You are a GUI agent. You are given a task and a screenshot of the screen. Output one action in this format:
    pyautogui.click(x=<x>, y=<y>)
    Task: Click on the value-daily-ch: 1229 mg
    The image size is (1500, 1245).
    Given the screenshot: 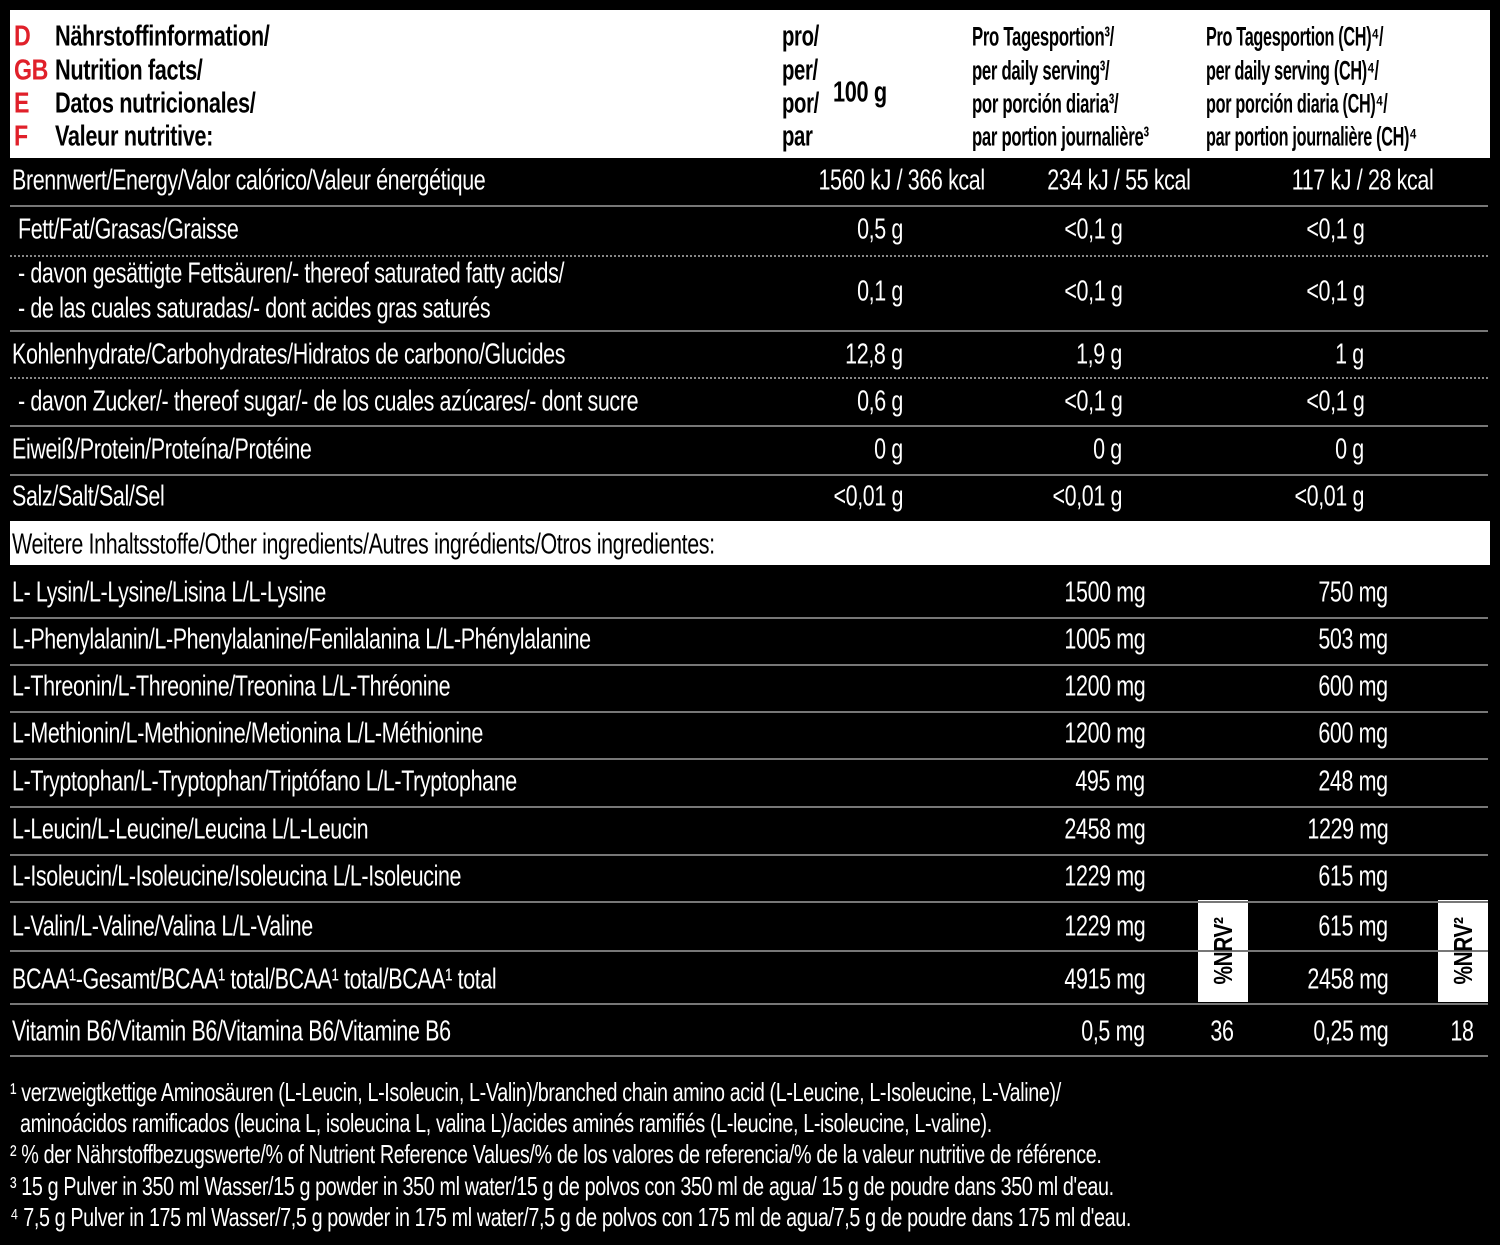 What is the action you would take?
    pyautogui.click(x=1347, y=829)
    